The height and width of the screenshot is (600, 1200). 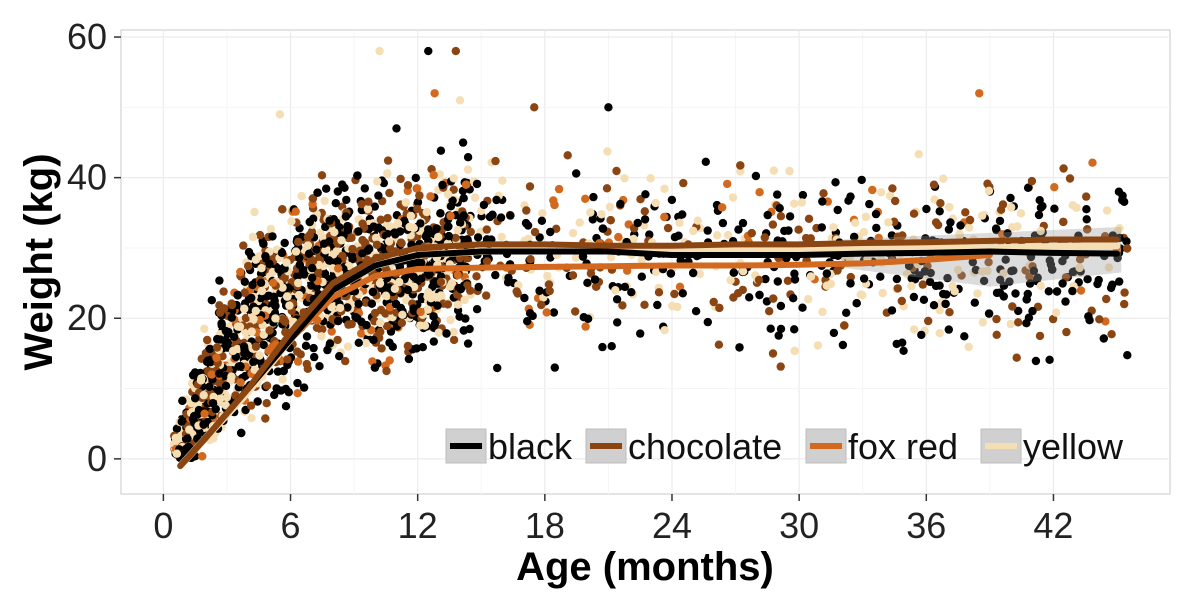 I want to click on x-tick-label: 12, so click(x=418, y=525).